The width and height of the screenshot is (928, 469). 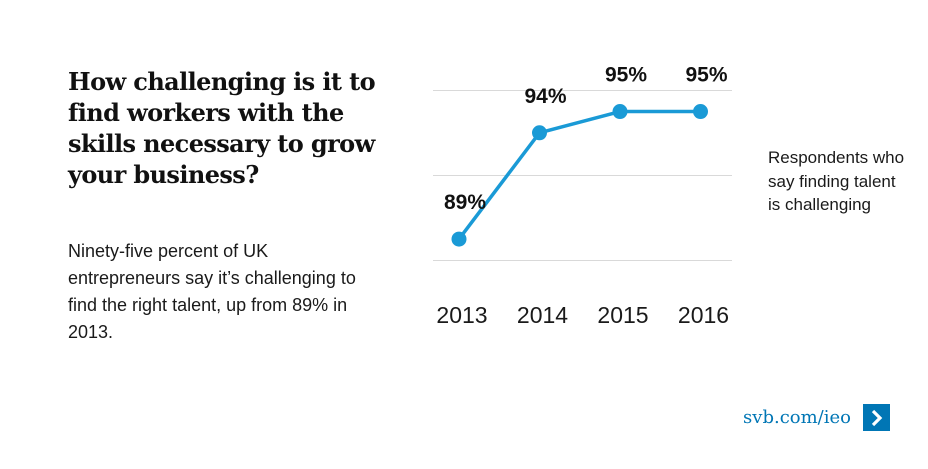 I want to click on x-tick-label-2016: 2016, so click(x=703, y=315).